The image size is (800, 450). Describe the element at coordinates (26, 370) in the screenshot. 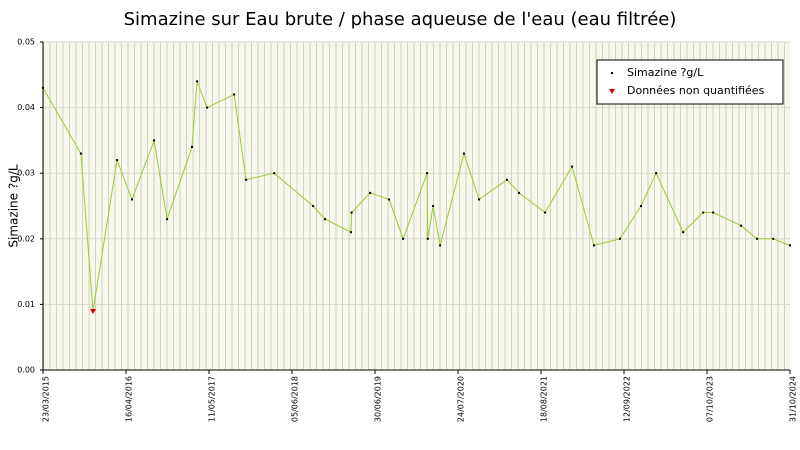

I see `y-tick-label: 0.00` at that location.